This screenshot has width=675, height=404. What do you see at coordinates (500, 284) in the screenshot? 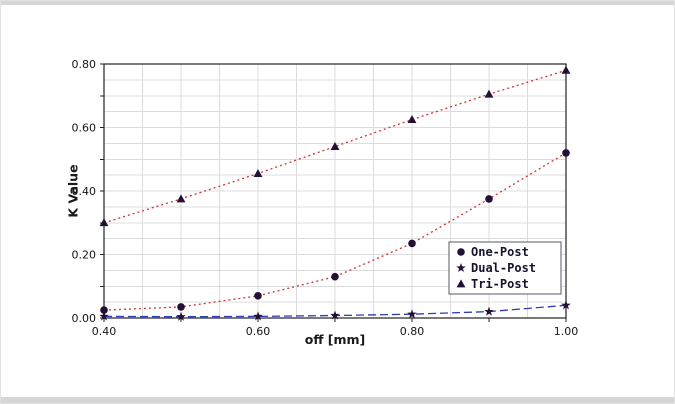
I see `legend-label-tri-post: Tri-Post` at bounding box center [500, 284].